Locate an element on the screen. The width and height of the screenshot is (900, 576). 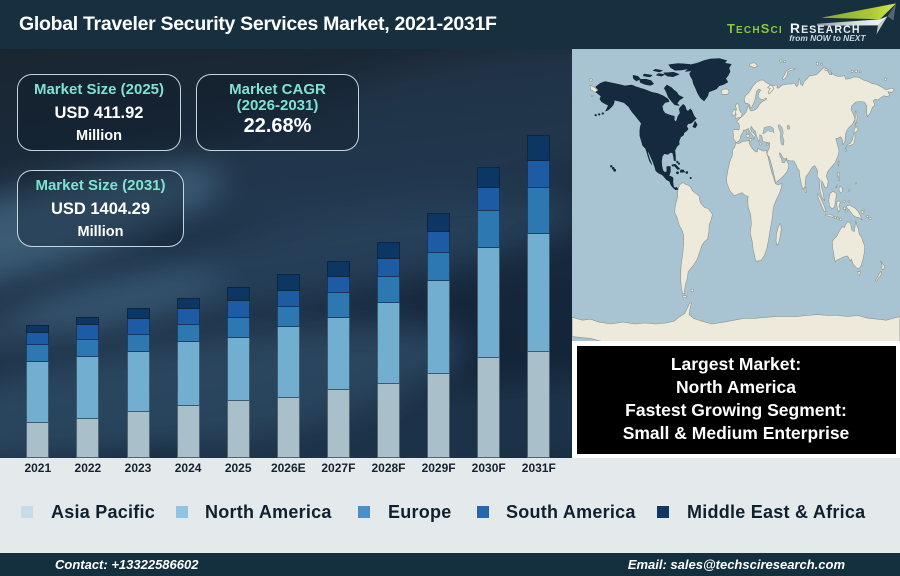
svg-text: RESEARCH is located at coordinates (825, 28).